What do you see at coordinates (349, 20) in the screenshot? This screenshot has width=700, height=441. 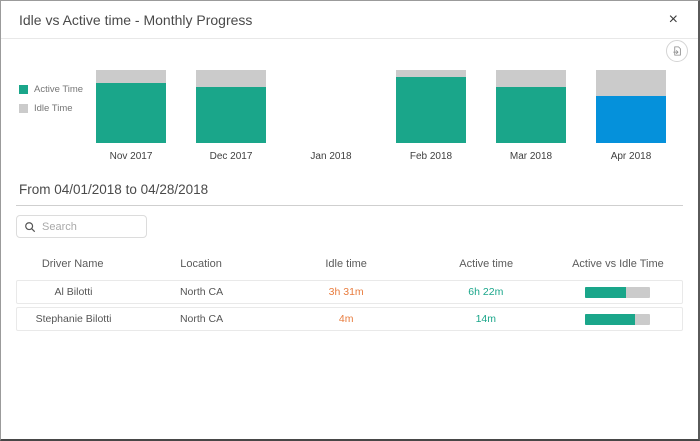 I see `dialog-header: Idle vs Active time - Monthly Progress ×` at bounding box center [349, 20].